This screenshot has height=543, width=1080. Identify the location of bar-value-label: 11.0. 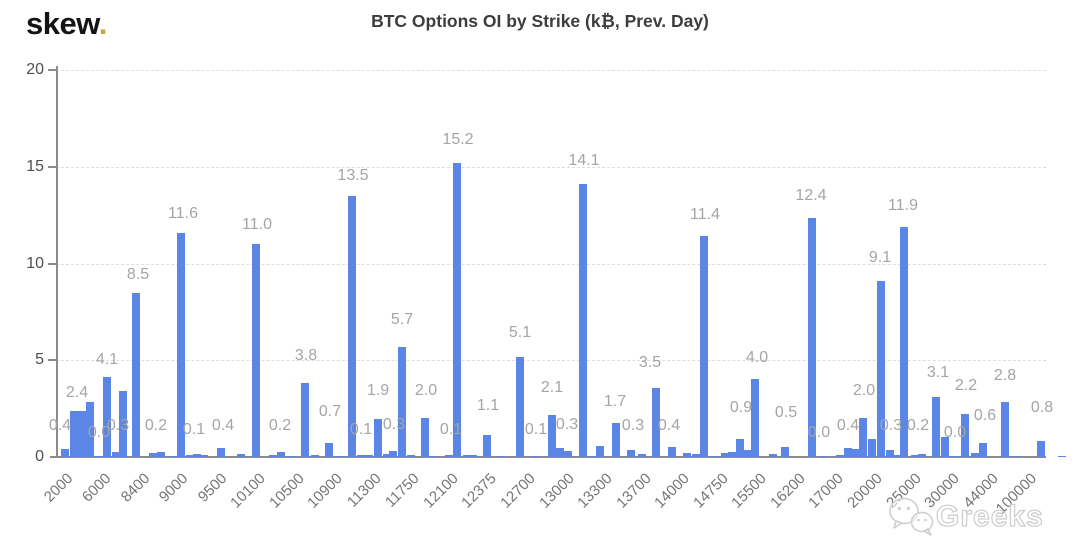
(257, 224).